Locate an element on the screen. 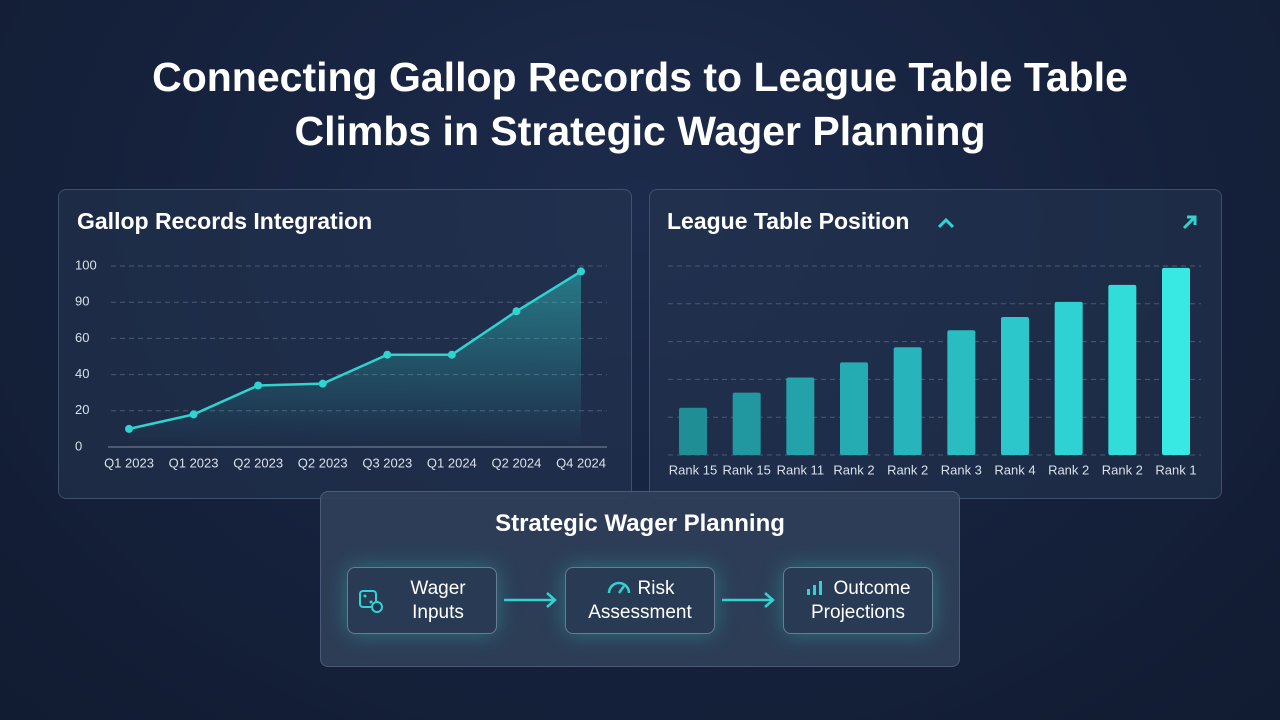  flow-step: Wager Inputs is located at coordinates (422, 600).